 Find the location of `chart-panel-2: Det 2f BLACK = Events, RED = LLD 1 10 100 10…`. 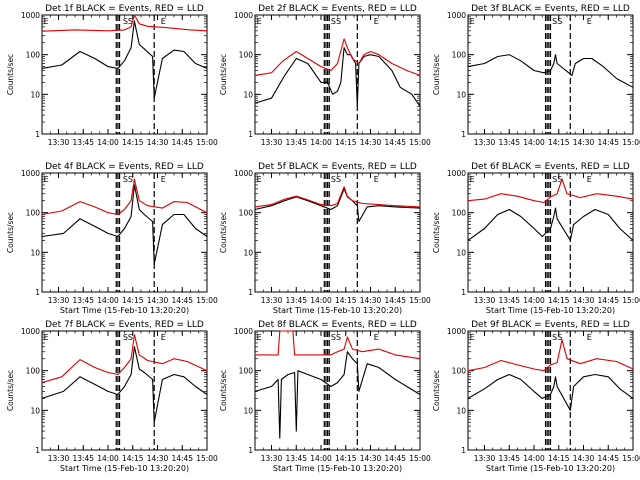

chart-panel-2: Det 2f BLACK = Events, RED = LLD 1 10 100 10… is located at coordinates (325, 75).